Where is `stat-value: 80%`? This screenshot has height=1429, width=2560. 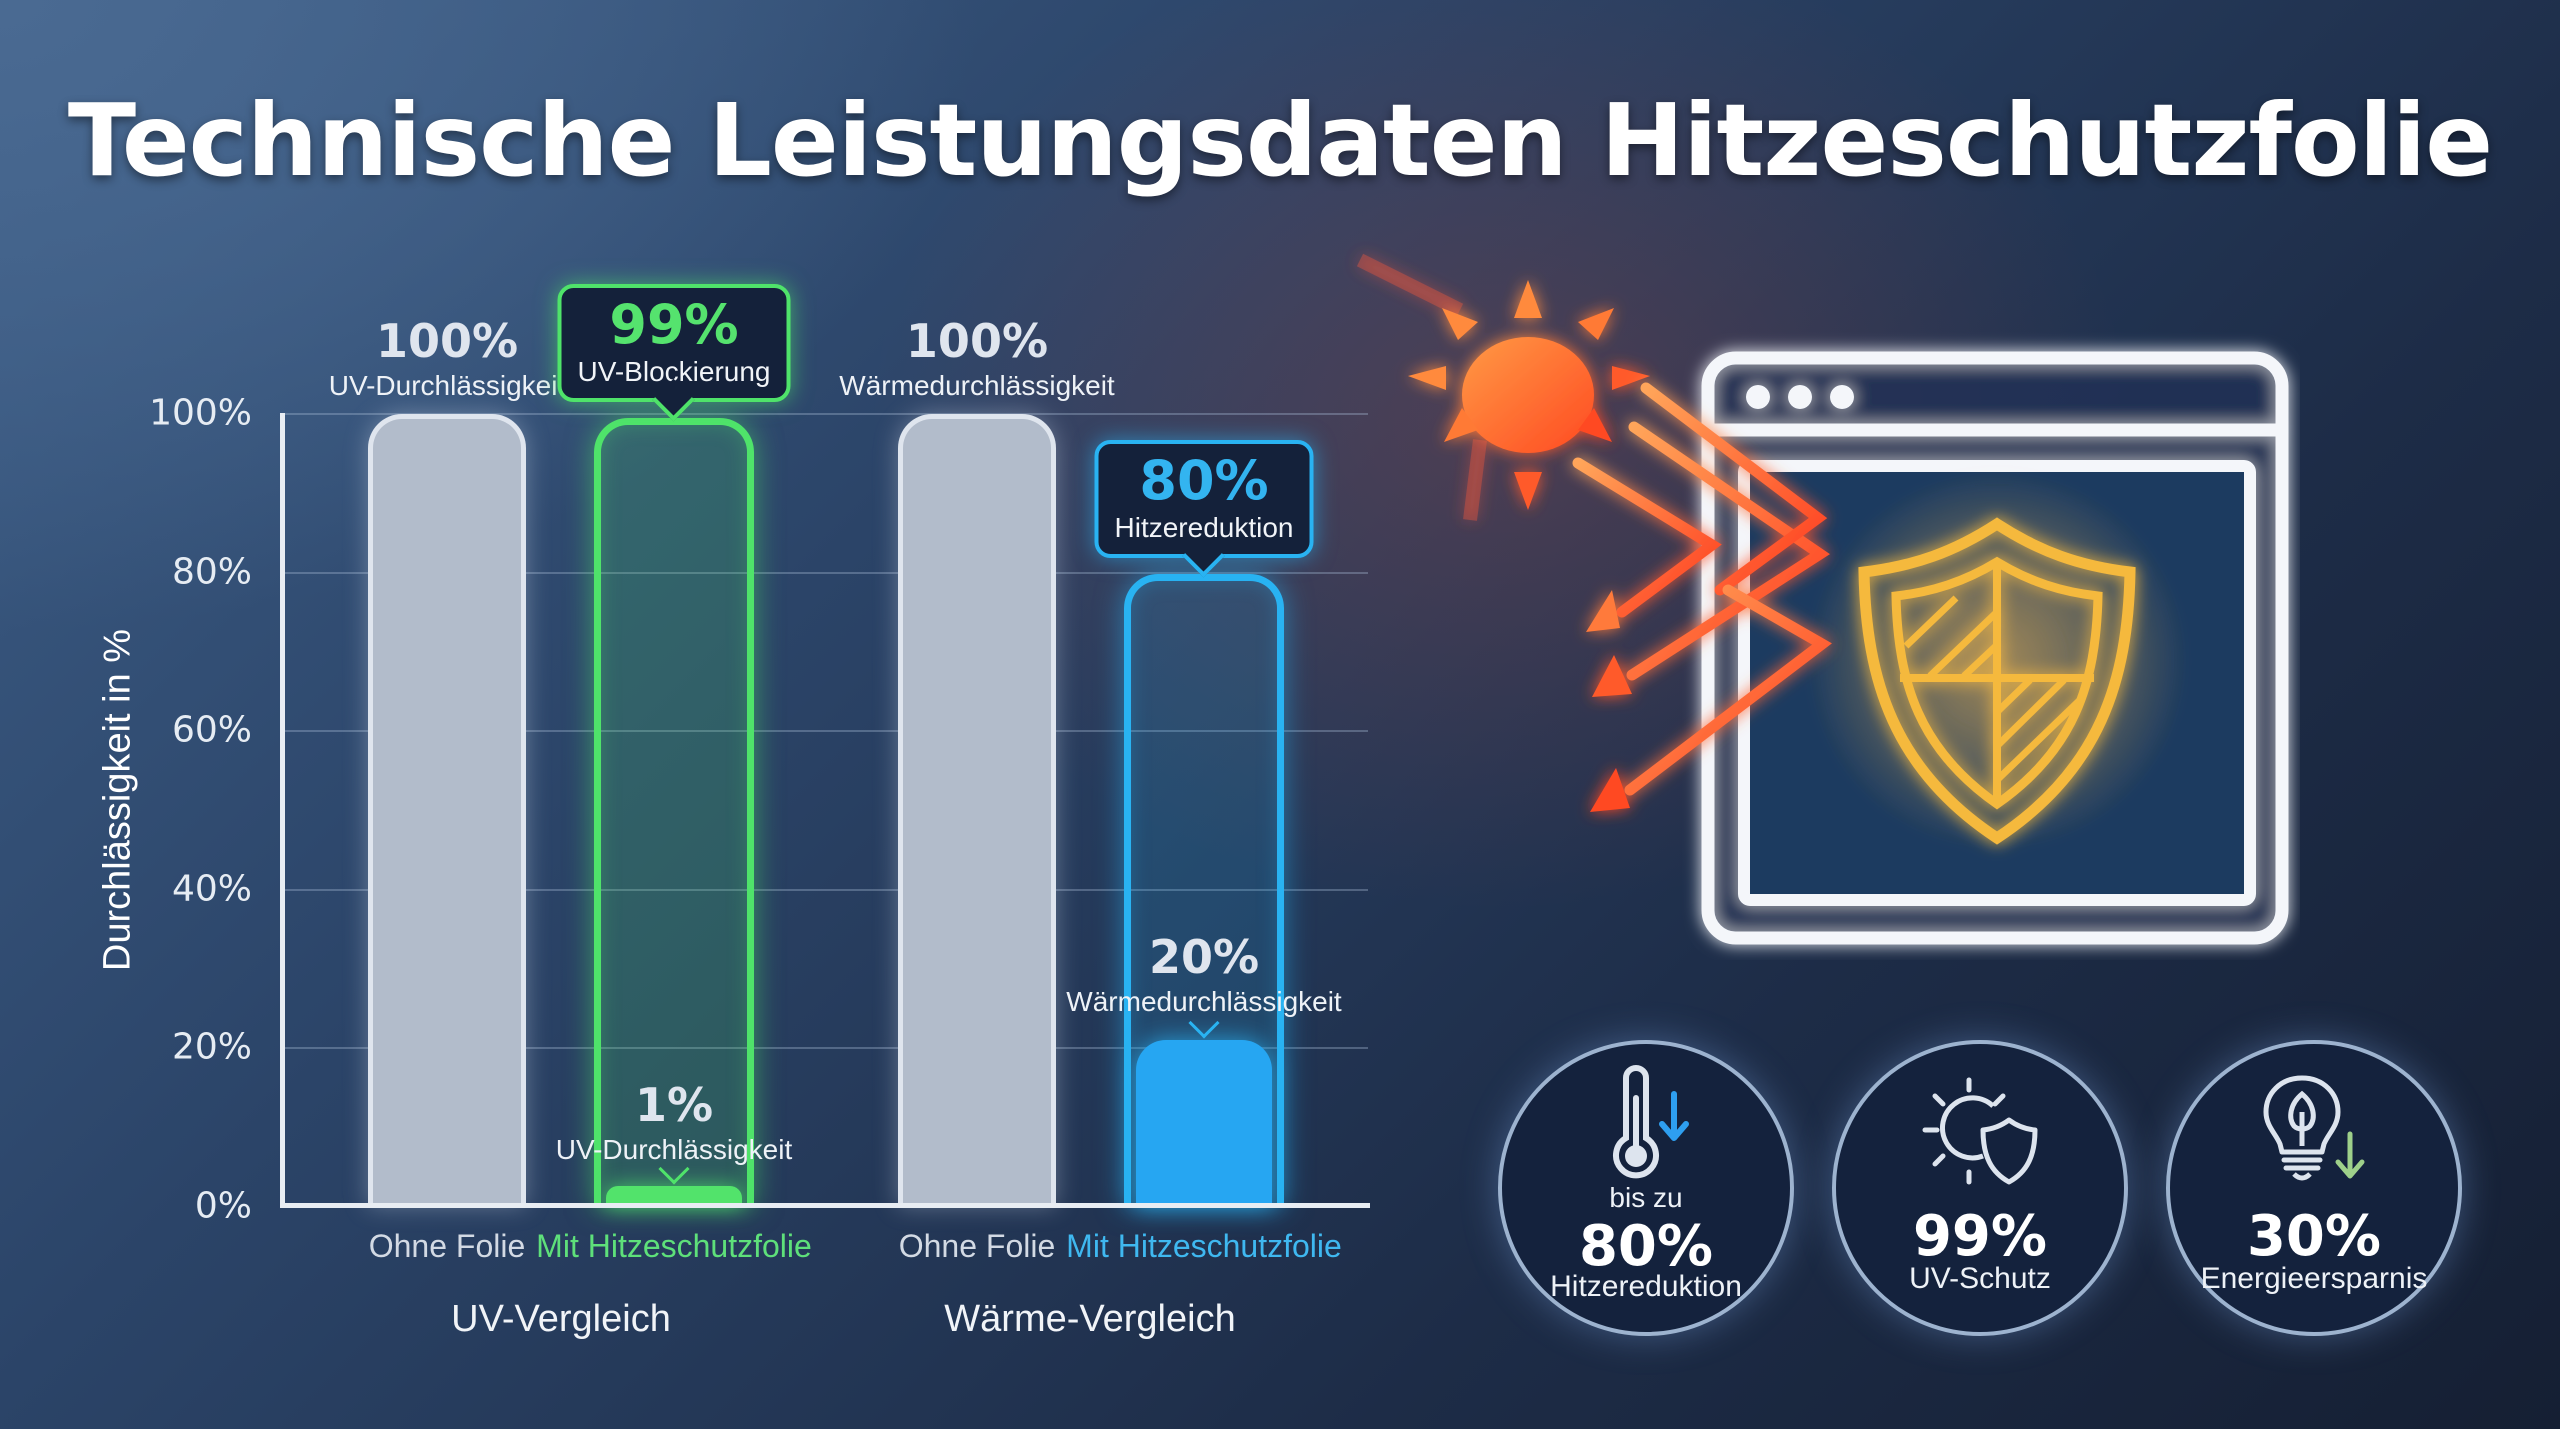 stat-value: 80% is located at coordinates (1646, 1246).